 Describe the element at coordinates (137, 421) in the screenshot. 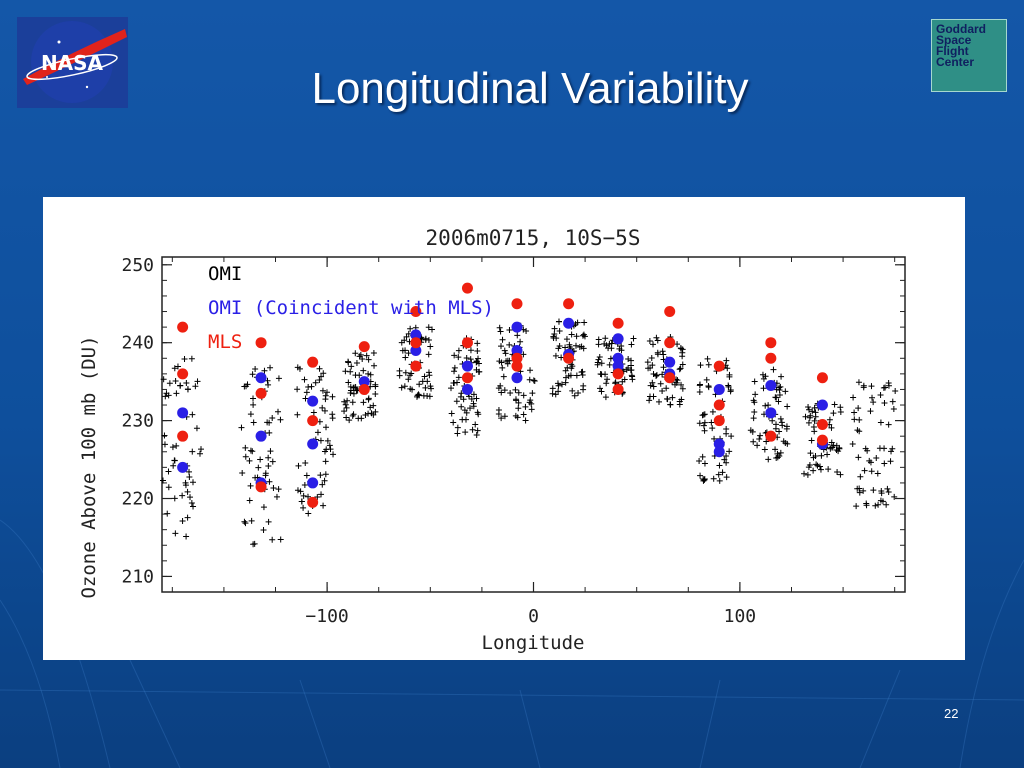

I see `y-tick-label: 230` at that location.